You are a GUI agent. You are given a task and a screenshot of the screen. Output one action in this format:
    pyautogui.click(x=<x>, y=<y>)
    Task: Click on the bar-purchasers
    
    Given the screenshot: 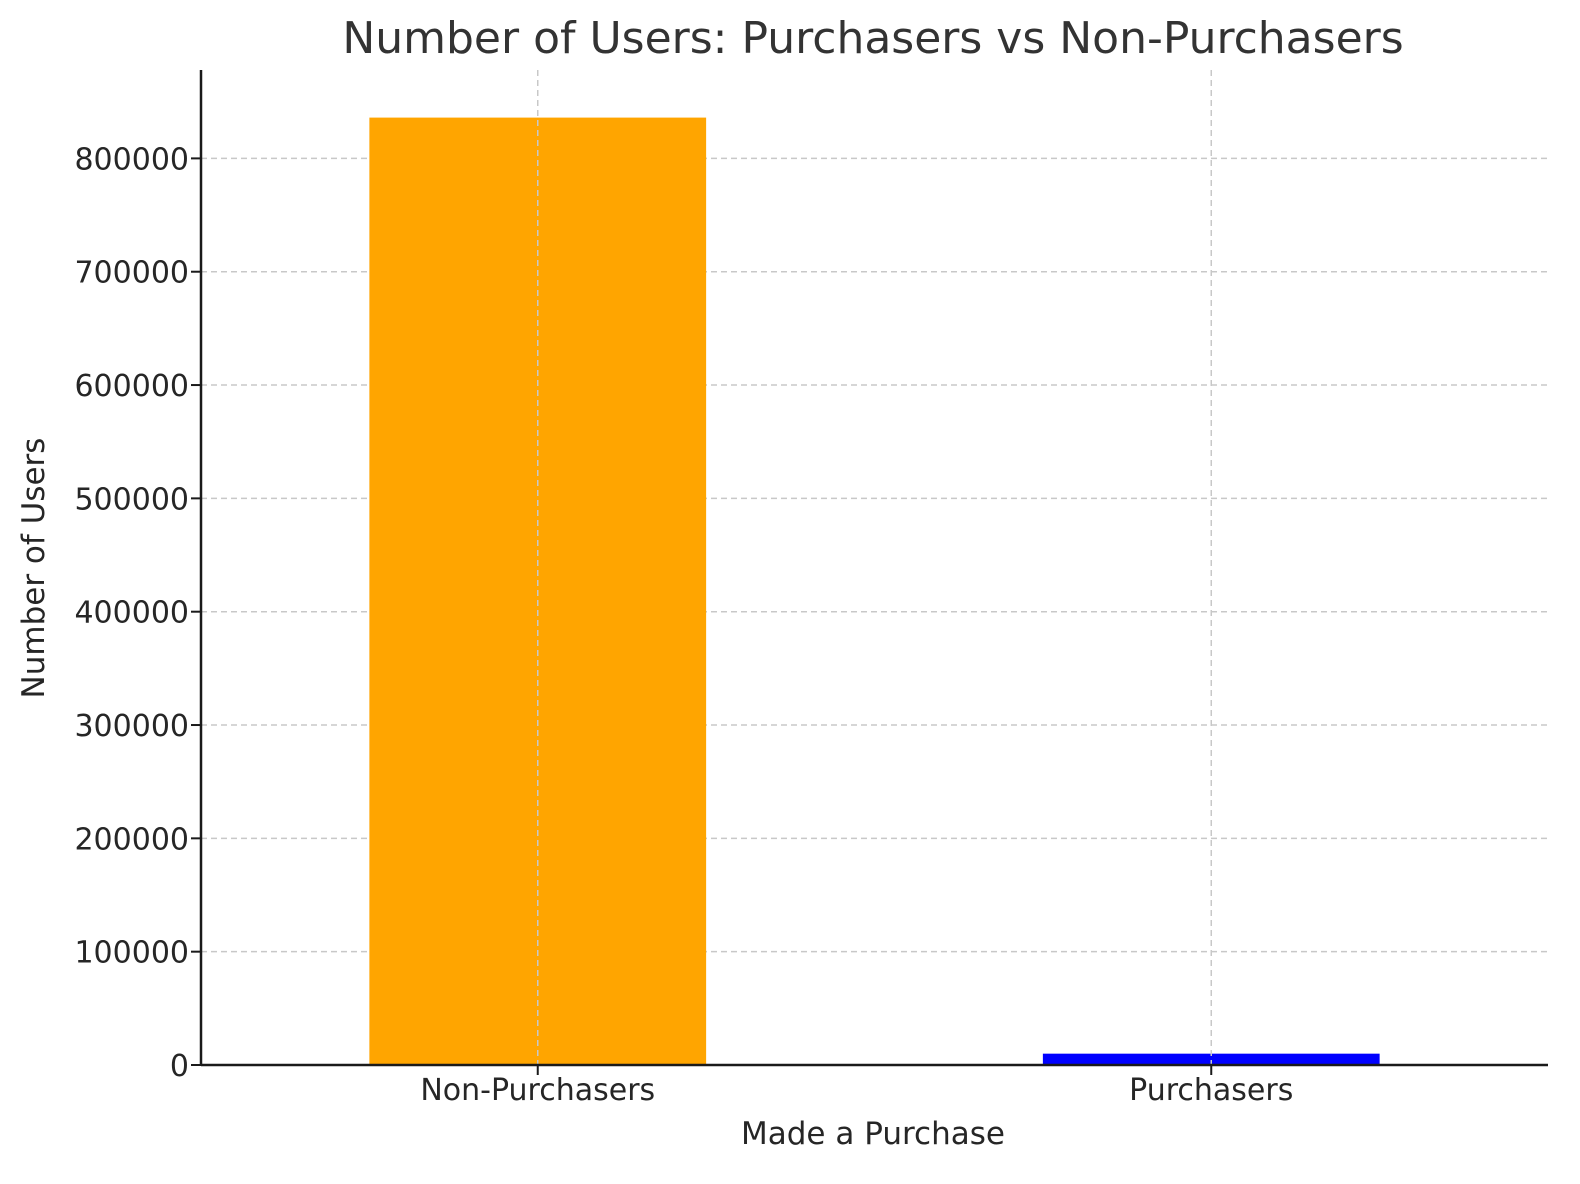 What is the action you would take?
    pyautogui.click(x=1211, y=1059)
    